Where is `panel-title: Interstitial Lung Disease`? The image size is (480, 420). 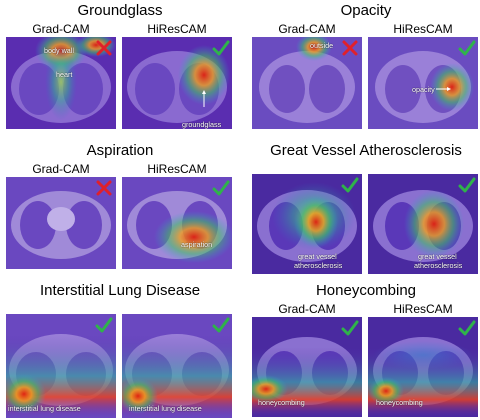 panel-title: Interstitial Lung Disease is located at coordinates (120, 290).